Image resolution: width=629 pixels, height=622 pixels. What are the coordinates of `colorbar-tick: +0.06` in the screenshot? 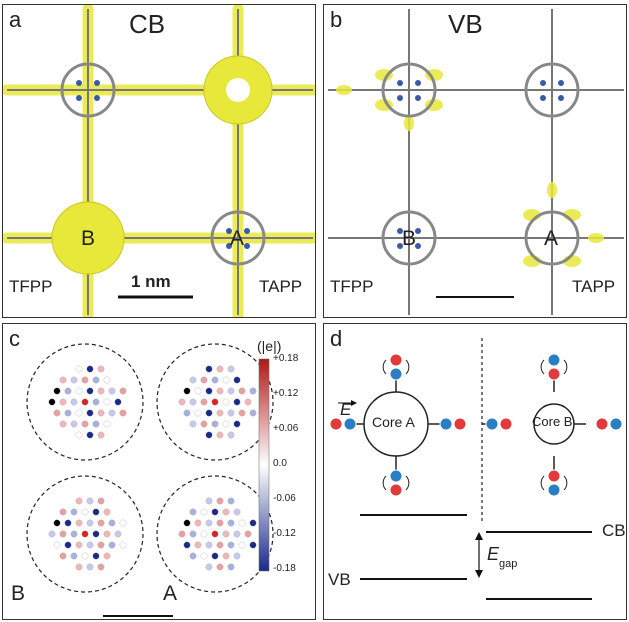 It's located at (286, 428).